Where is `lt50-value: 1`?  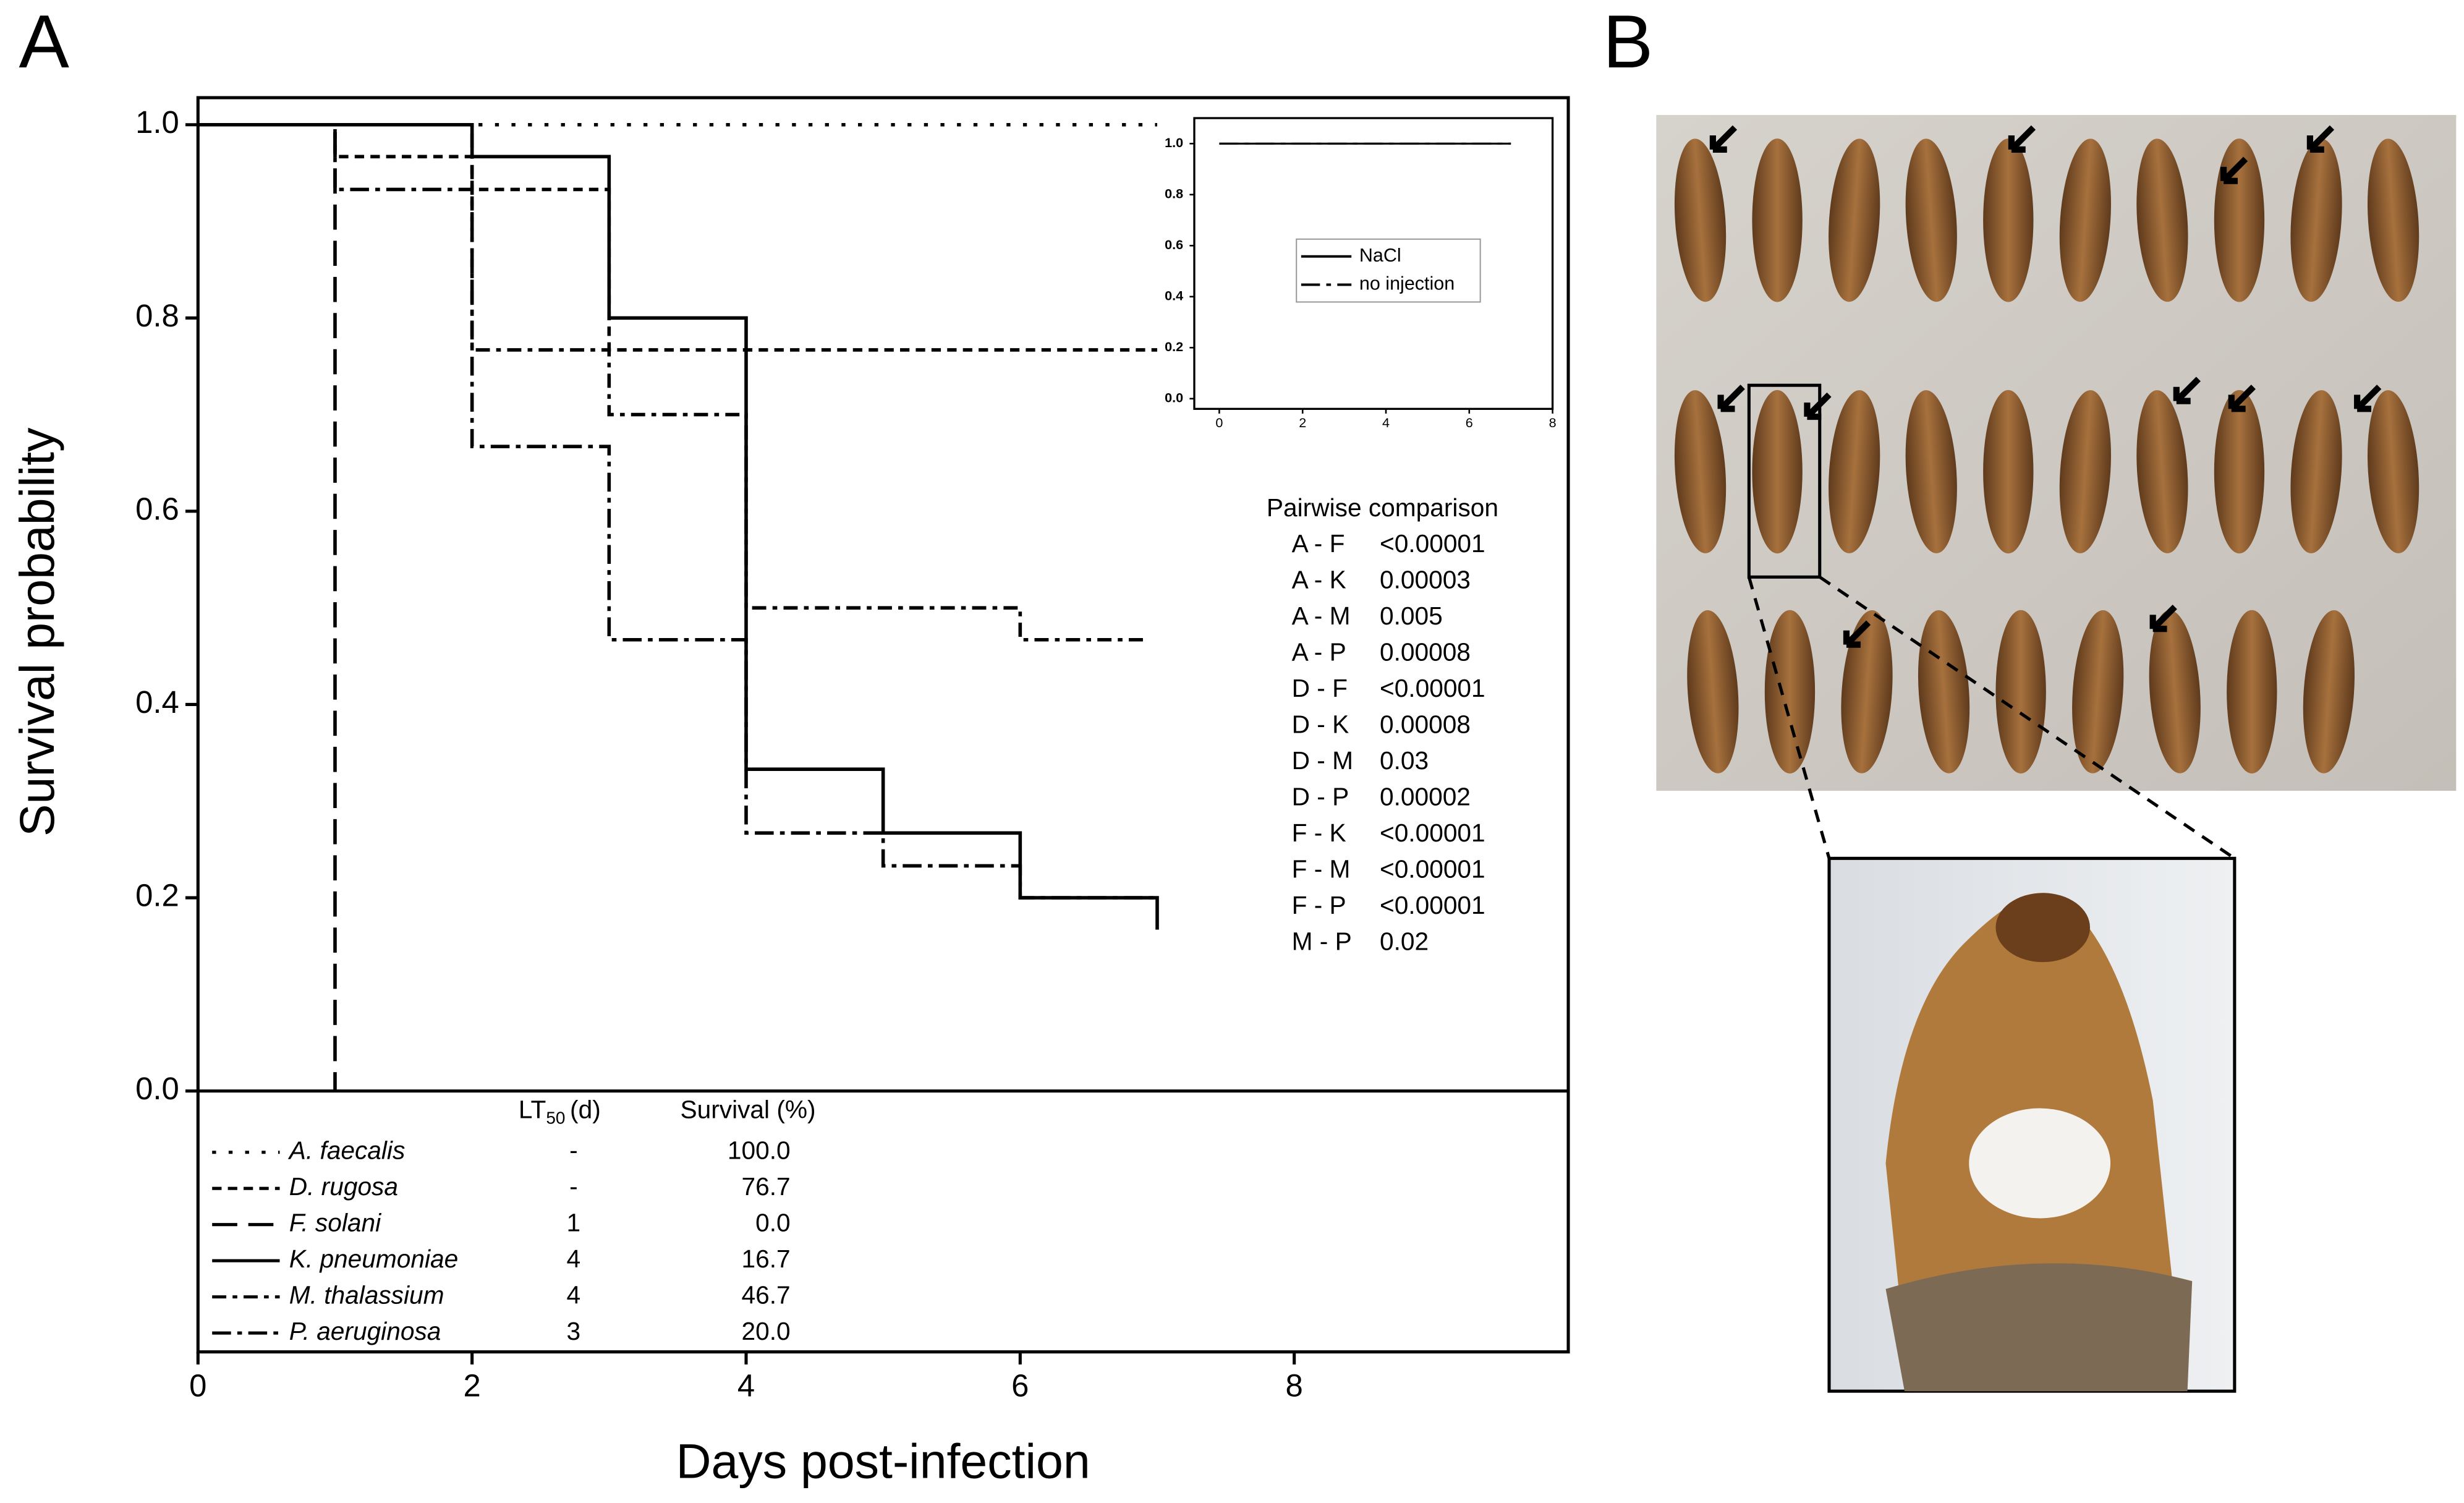
lt50-value: 1 is located at coordinates (574, 1223).